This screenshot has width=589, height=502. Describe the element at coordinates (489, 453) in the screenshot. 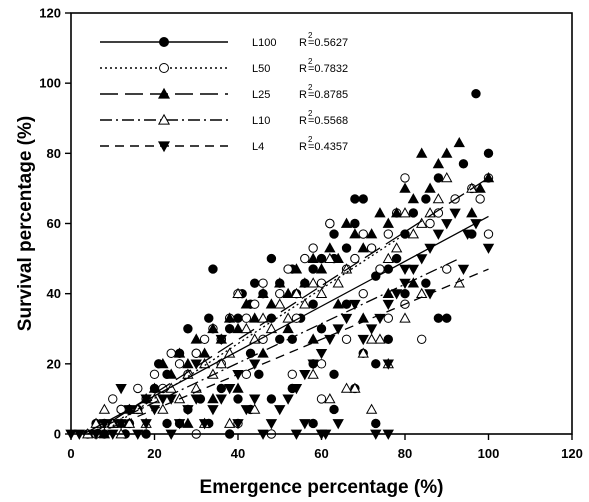

I see `x-tick-label: 100` at that location.